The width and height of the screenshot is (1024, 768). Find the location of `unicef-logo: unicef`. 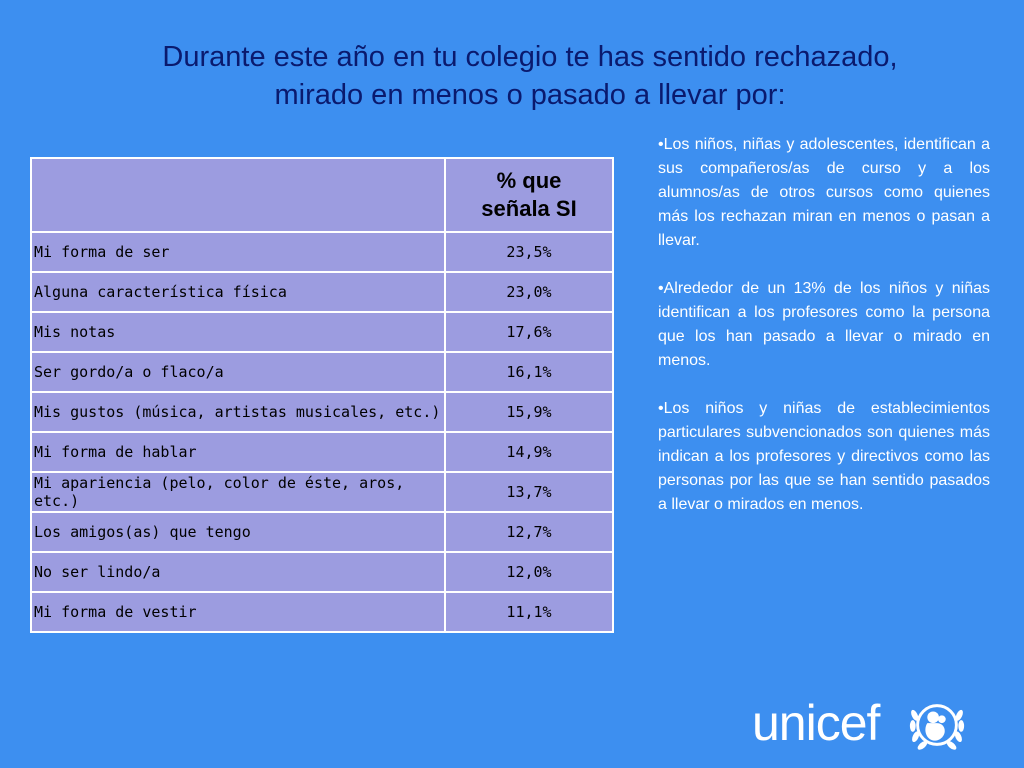

unicef-logo: unicef is located at coordinates (867, 723).